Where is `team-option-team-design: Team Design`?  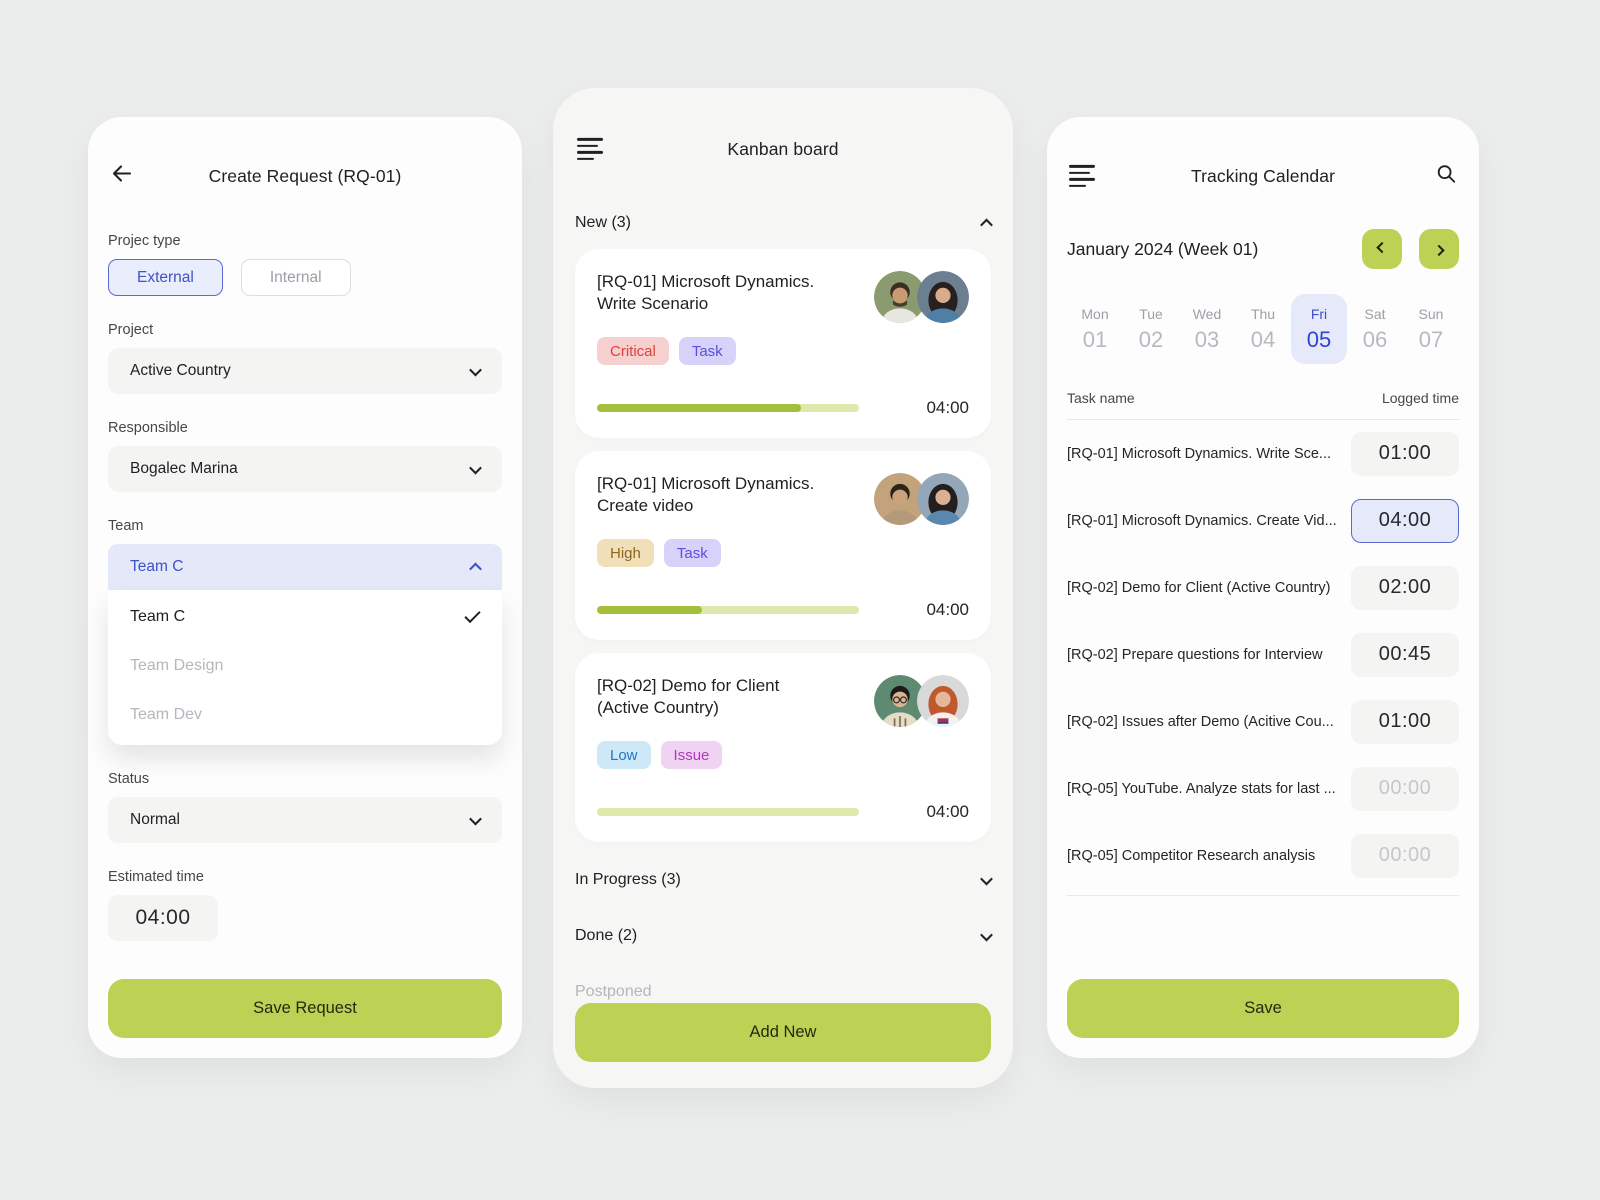 team-option-team-design: Team Design is located at coordinates (305, 665).